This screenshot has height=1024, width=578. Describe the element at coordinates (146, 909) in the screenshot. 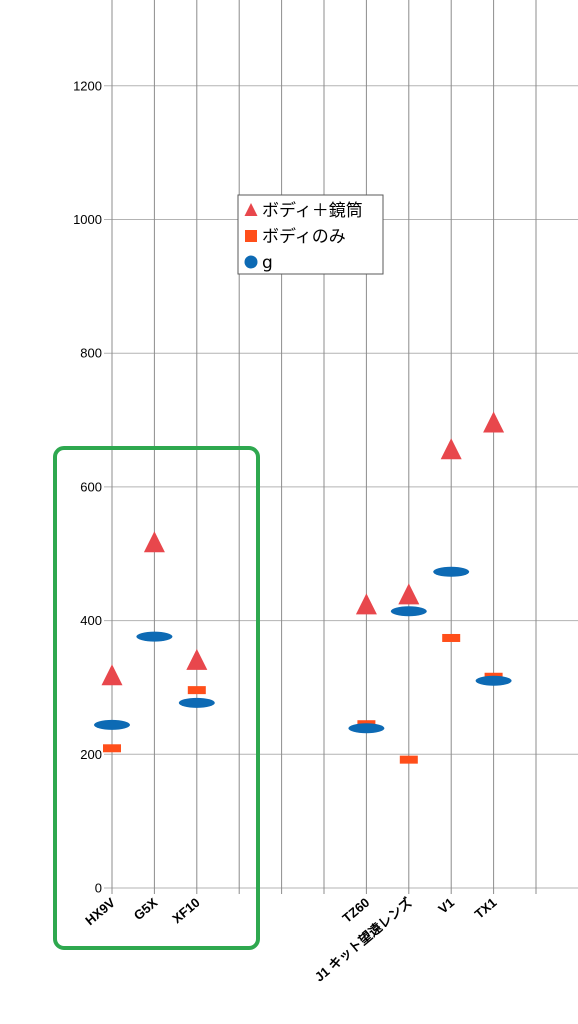

I see `x-tick-label-1: G5X` at that location.